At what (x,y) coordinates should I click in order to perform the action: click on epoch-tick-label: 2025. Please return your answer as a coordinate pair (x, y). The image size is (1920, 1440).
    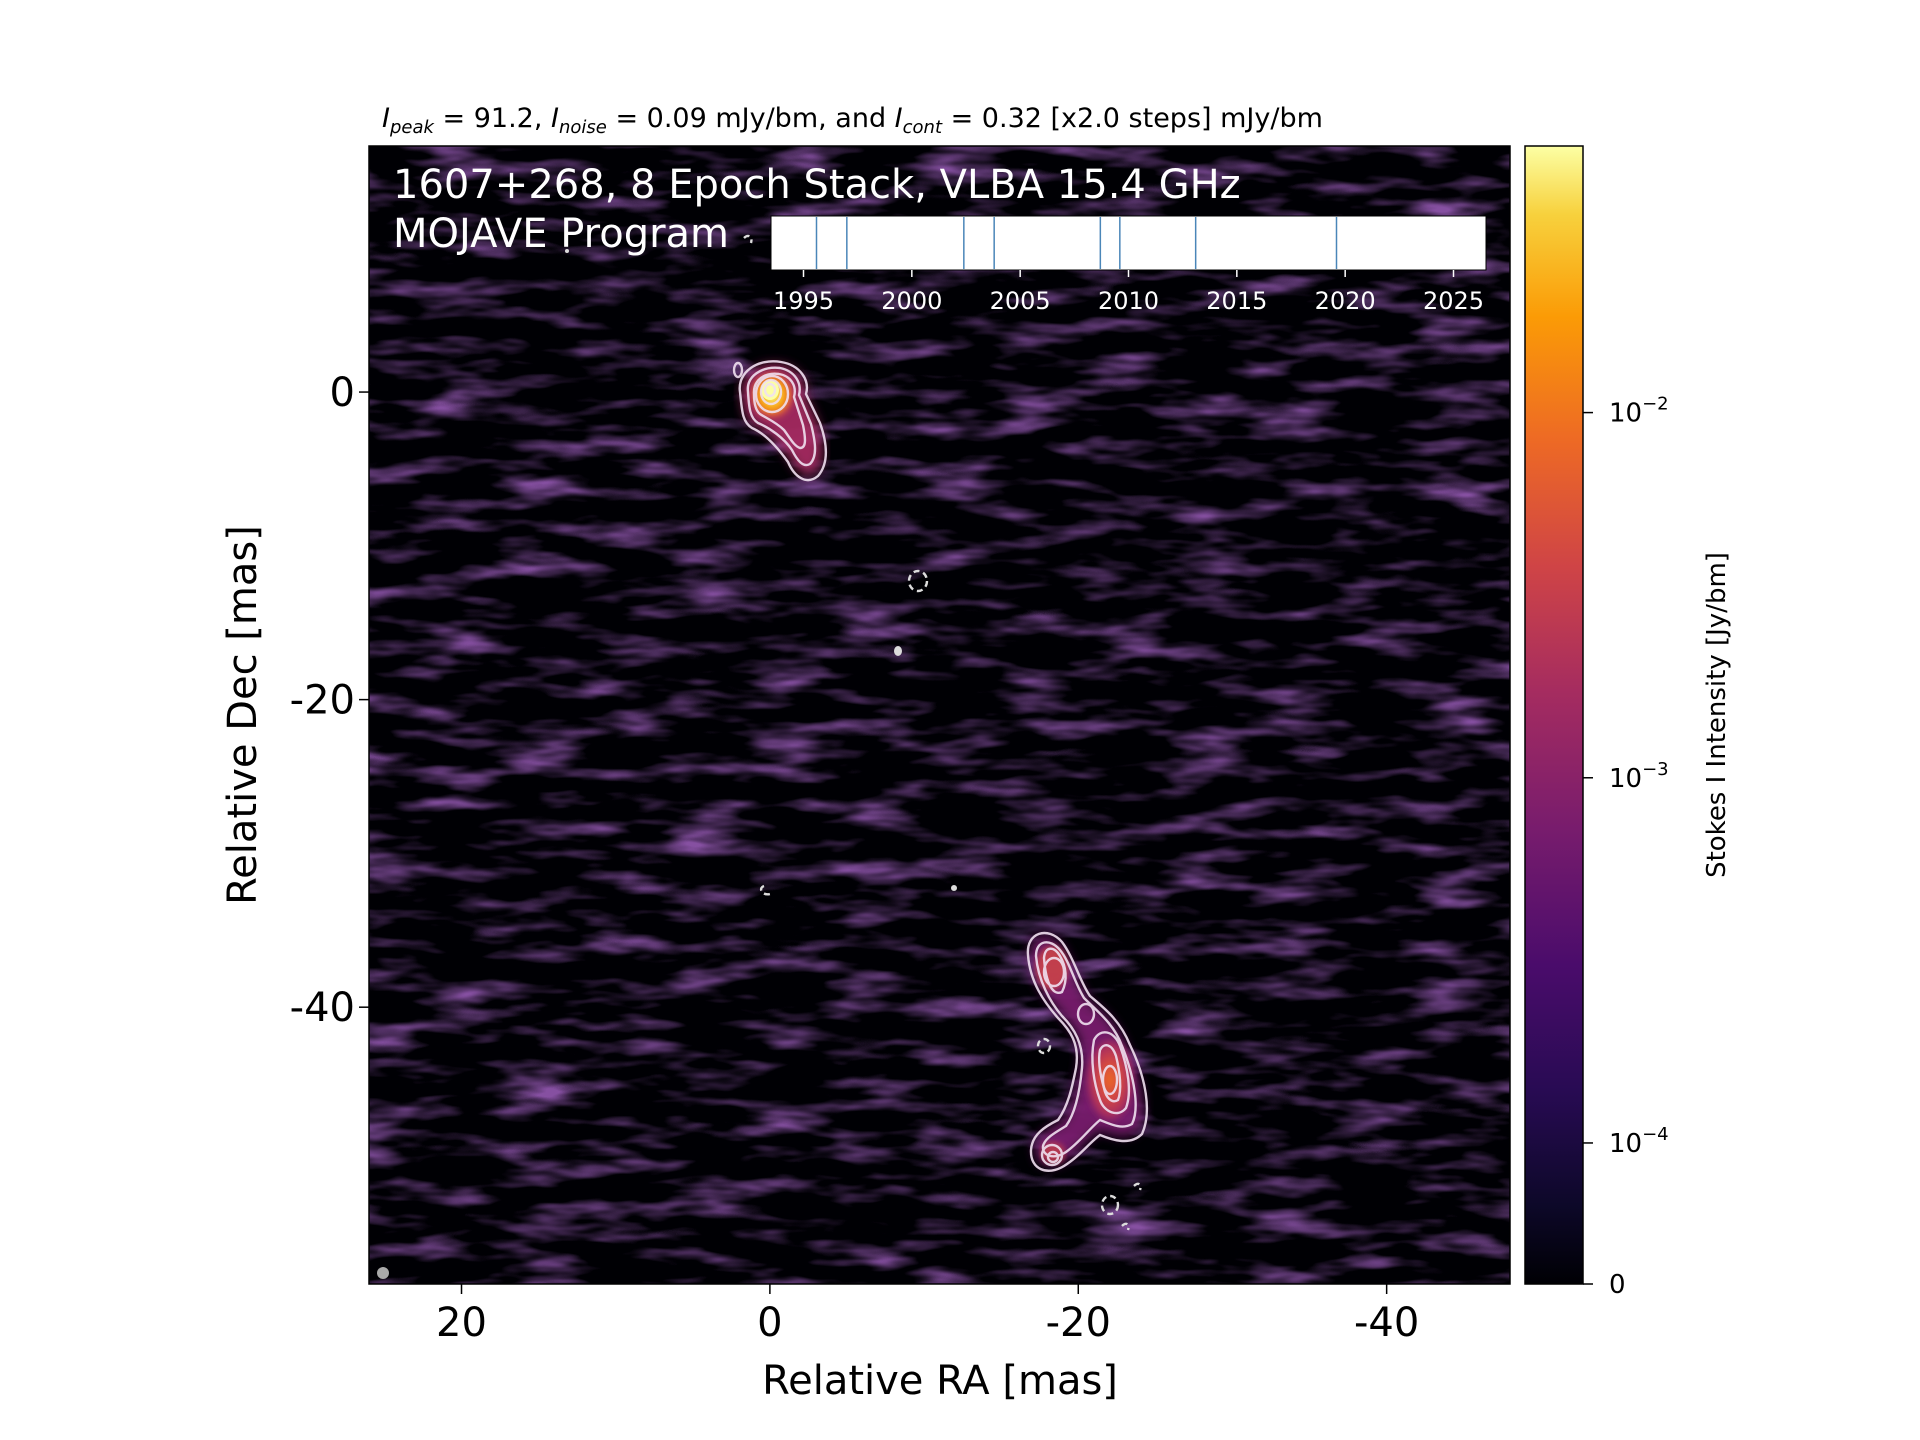
    Looking at the image, I should click on (1453, 301).